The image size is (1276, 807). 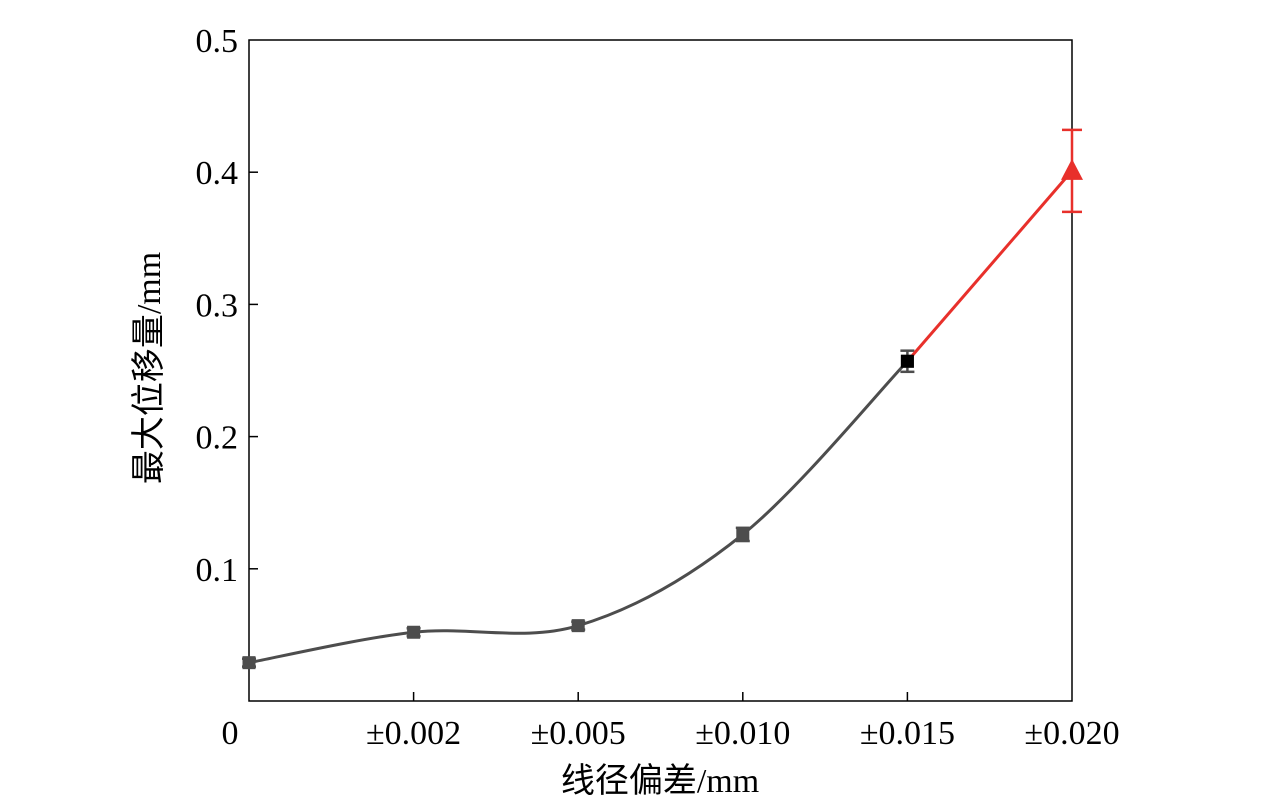 What do you see at coordinates (217, 41) in the screenshot?
I see `y-tick-label: 0.5` at bounding box center [217, 41].